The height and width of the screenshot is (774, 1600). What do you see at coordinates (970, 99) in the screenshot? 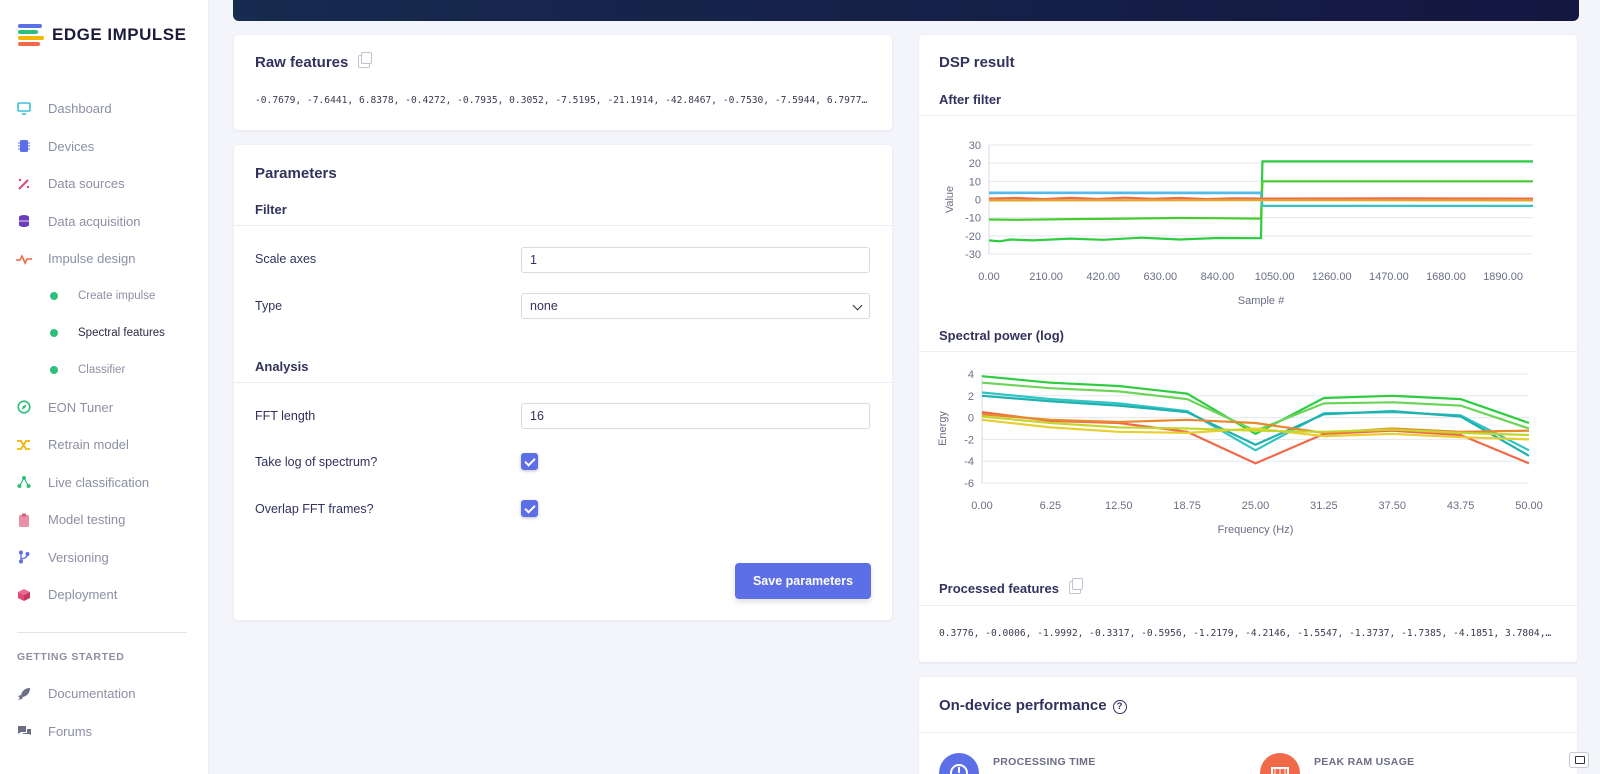
I see `after-filter-heading: After filter` at bounding box center [970, 99].